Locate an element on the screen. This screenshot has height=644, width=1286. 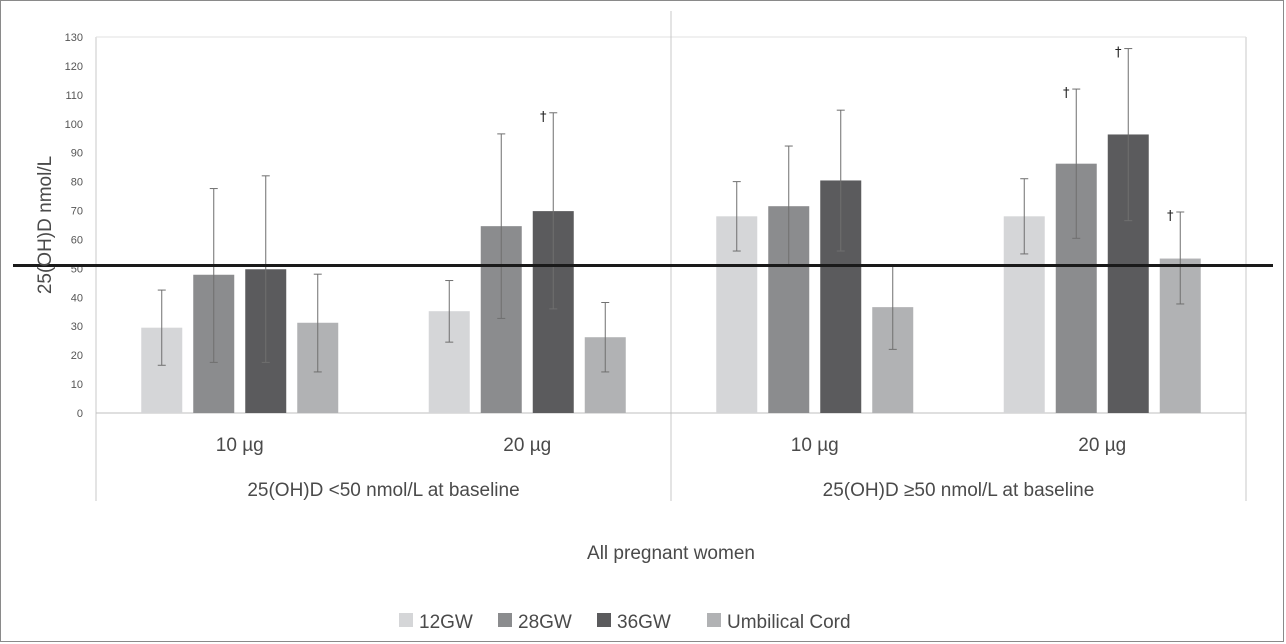
y-tick-label: 130 is located at coordinates (74, 38).